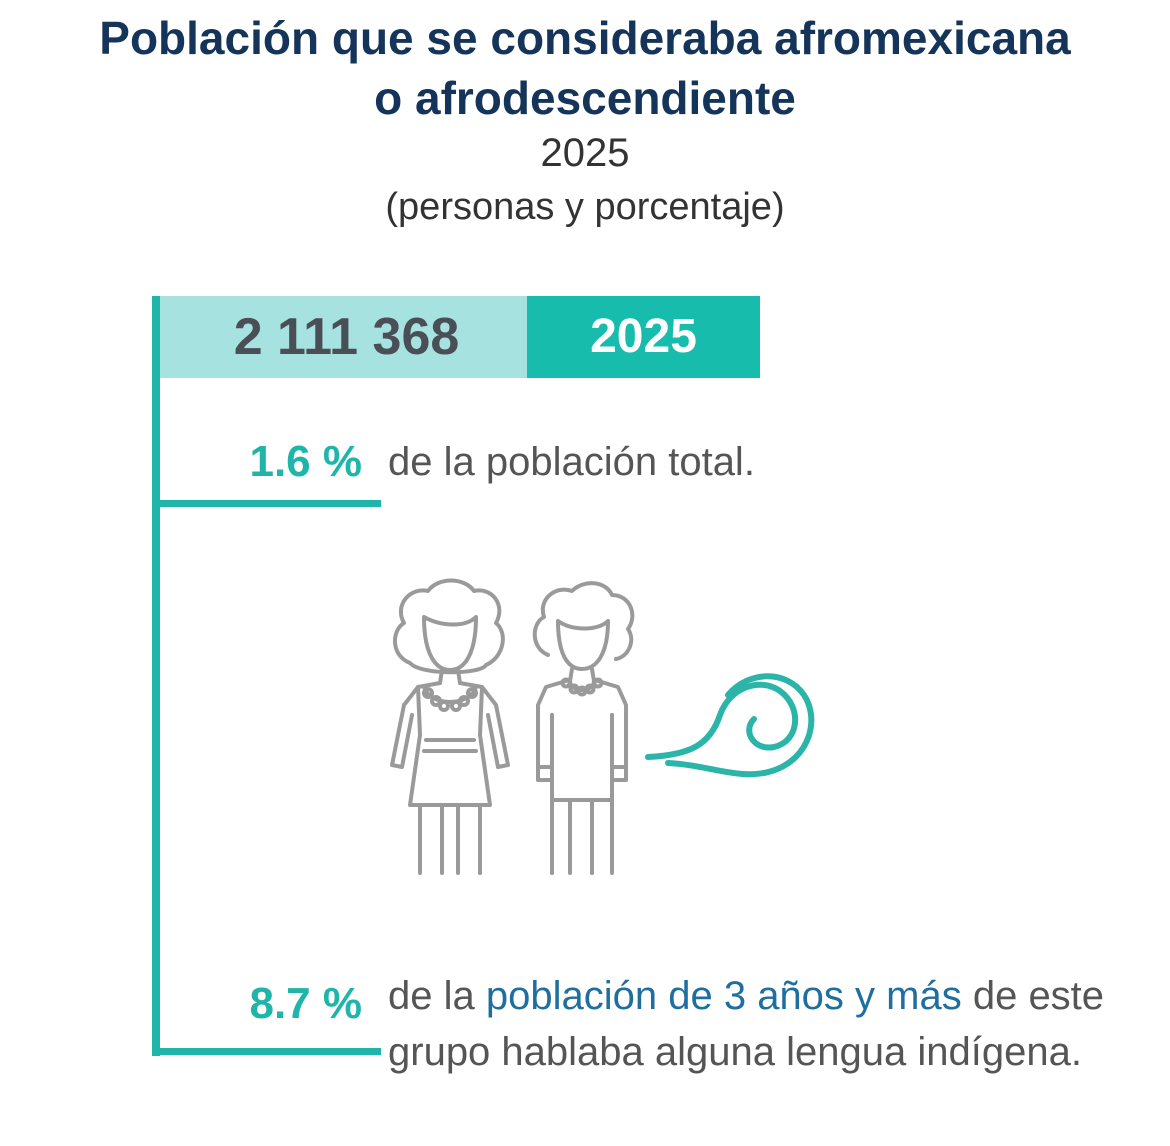 Image resolution: width=1170 pixels, height=1146 pixels. I want to click on man-icon, so click(583, 728).